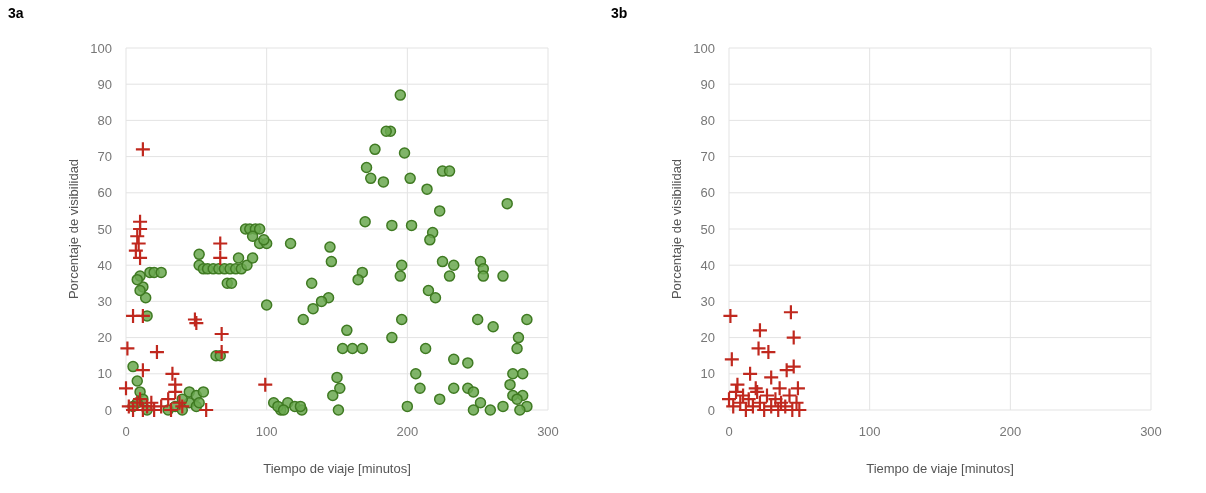  Describe the element at coordinates (16, 13) in the screenshot. I see `chart-title: 3a` at that location.